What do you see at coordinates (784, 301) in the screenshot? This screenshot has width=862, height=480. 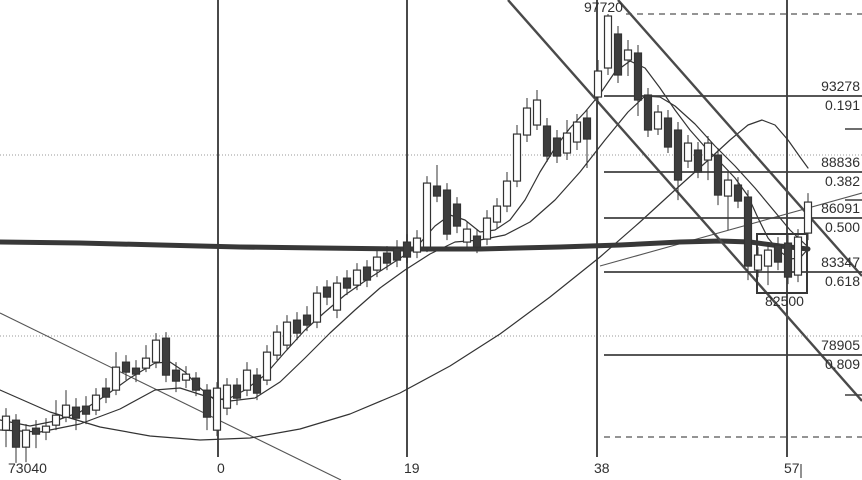 I see `box-price-label: 82500` at bounding box center [784, 301].